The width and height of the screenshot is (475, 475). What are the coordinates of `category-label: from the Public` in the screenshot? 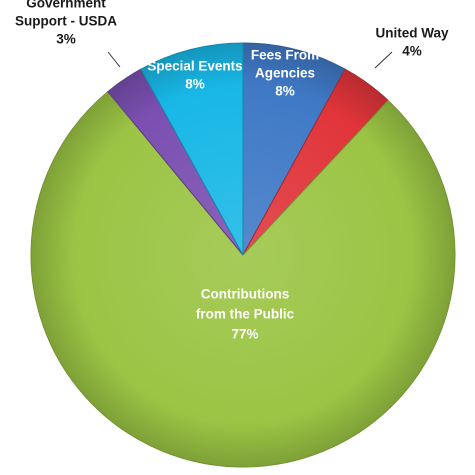 It's located at (245, 314).